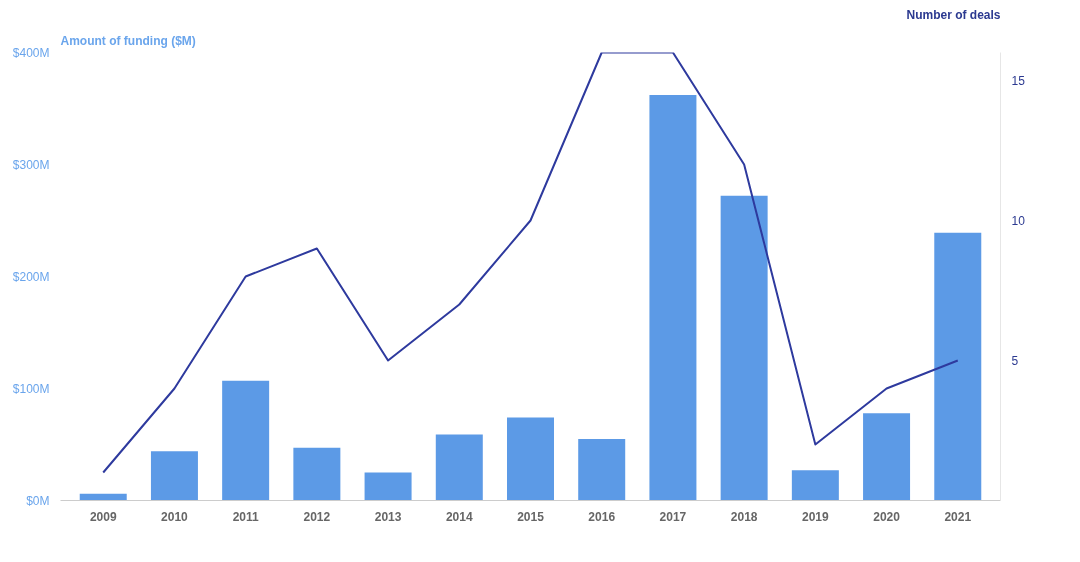  Describe the element at coordinates (38, 500) in the screenshot. I see `y-tick-label: $0M` at that location.